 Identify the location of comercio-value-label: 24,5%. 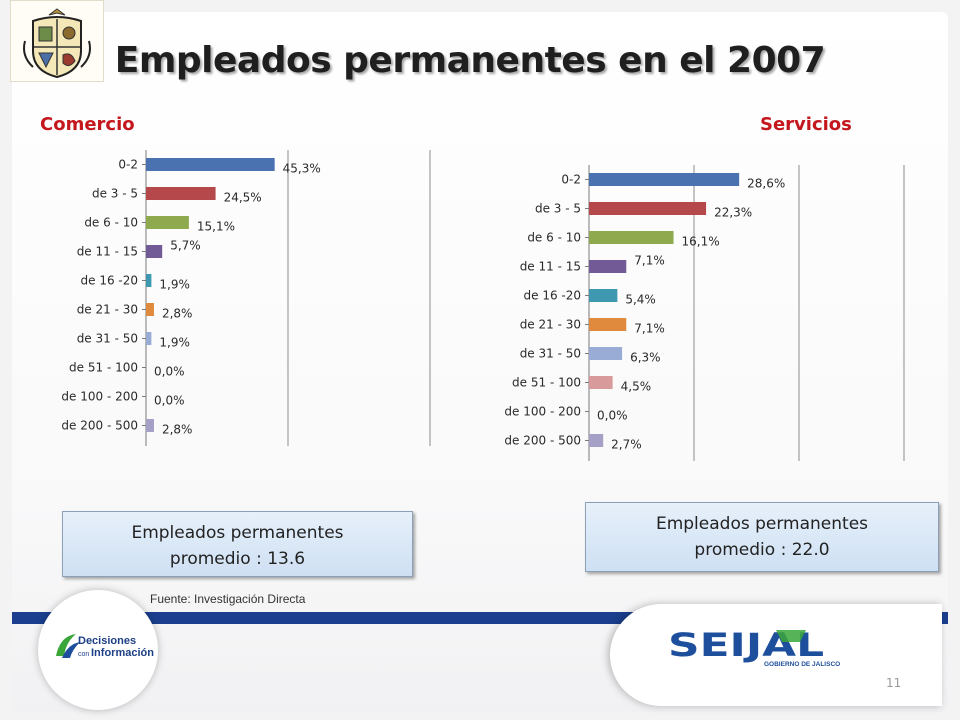
(243, 198).